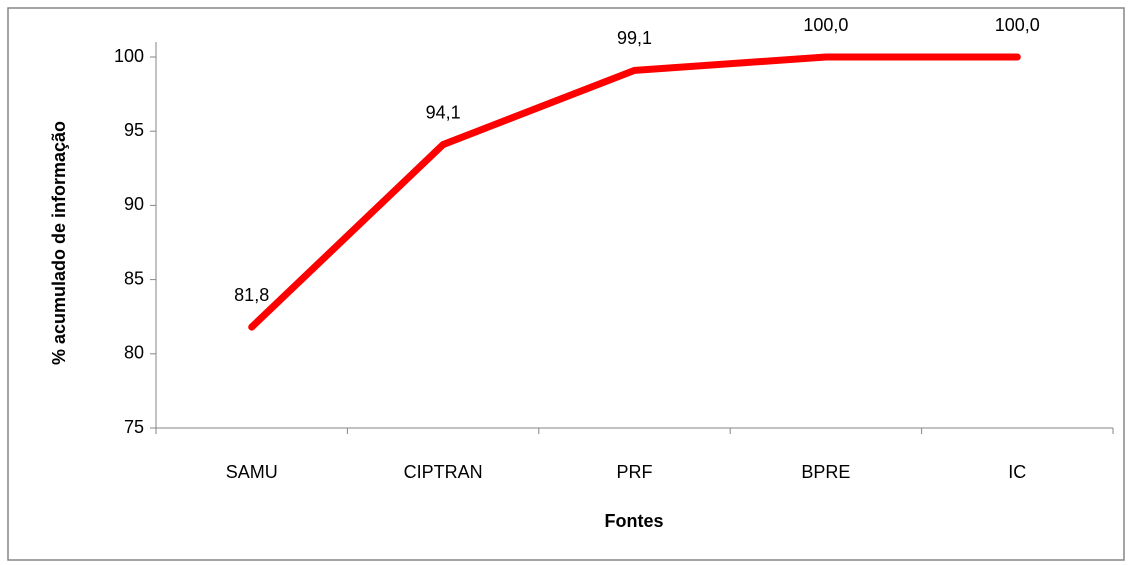 The width and height of the screenshot is (1128, 565). What do you see at coordinates (134, 278) in the screenshot?
I see `y-tick-label: 85` at bounding box center [134, 278].